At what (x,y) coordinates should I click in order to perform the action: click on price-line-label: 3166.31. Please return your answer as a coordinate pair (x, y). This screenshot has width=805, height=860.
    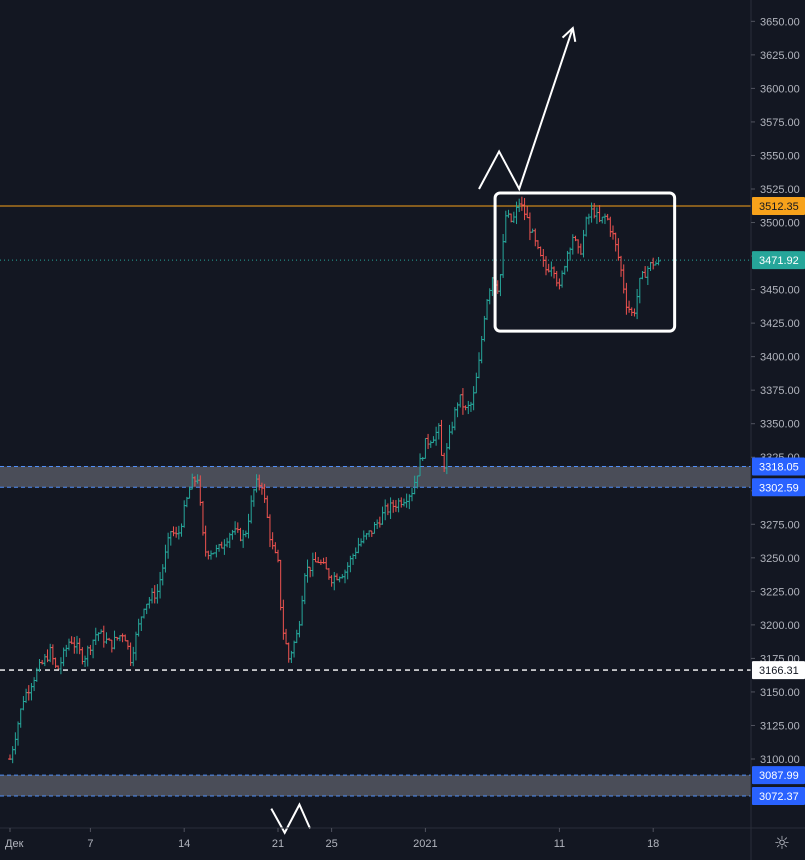
    Looking at the image, I should click on (779, 671).